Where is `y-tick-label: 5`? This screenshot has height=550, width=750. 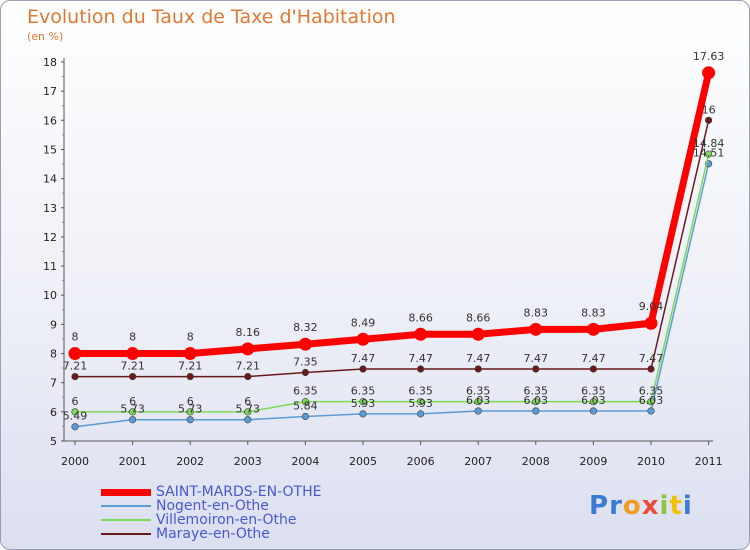
y-tick-label: 5 is located at coordinates (53, 441).